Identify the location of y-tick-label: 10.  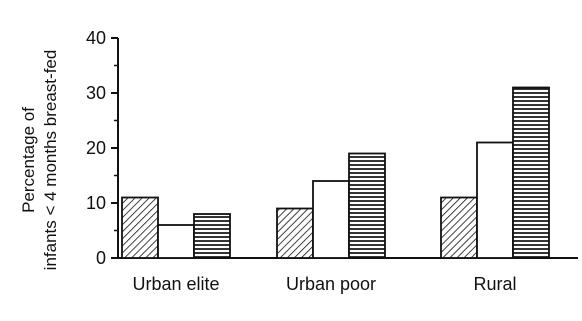
(96, 203).